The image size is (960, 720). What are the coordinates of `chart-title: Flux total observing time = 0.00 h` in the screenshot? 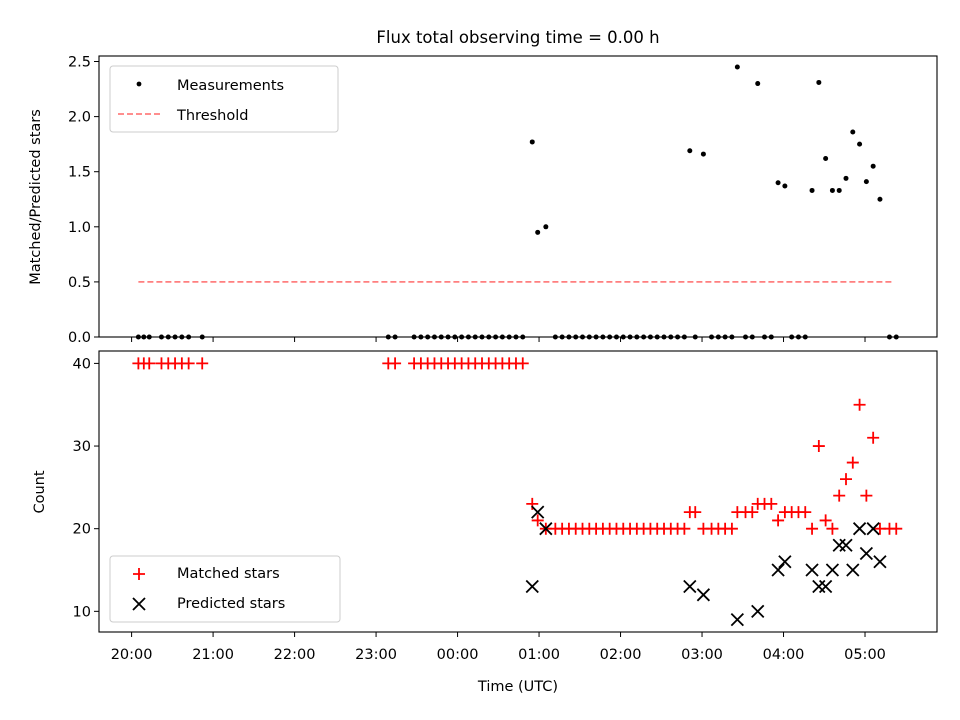 It's located at (517, 37).